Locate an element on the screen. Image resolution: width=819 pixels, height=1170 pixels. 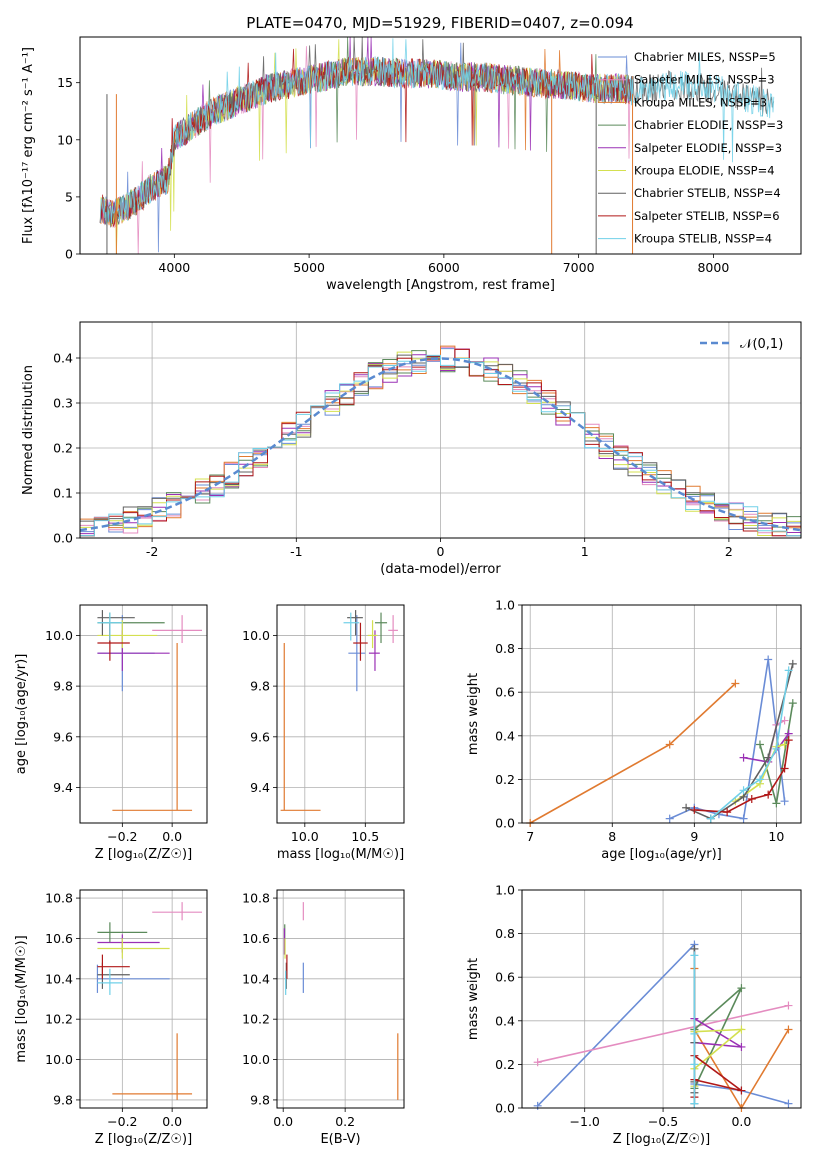
legend-entry: Kroupa ELODIE, NSSP=4 is located at coordinates (704, 171).